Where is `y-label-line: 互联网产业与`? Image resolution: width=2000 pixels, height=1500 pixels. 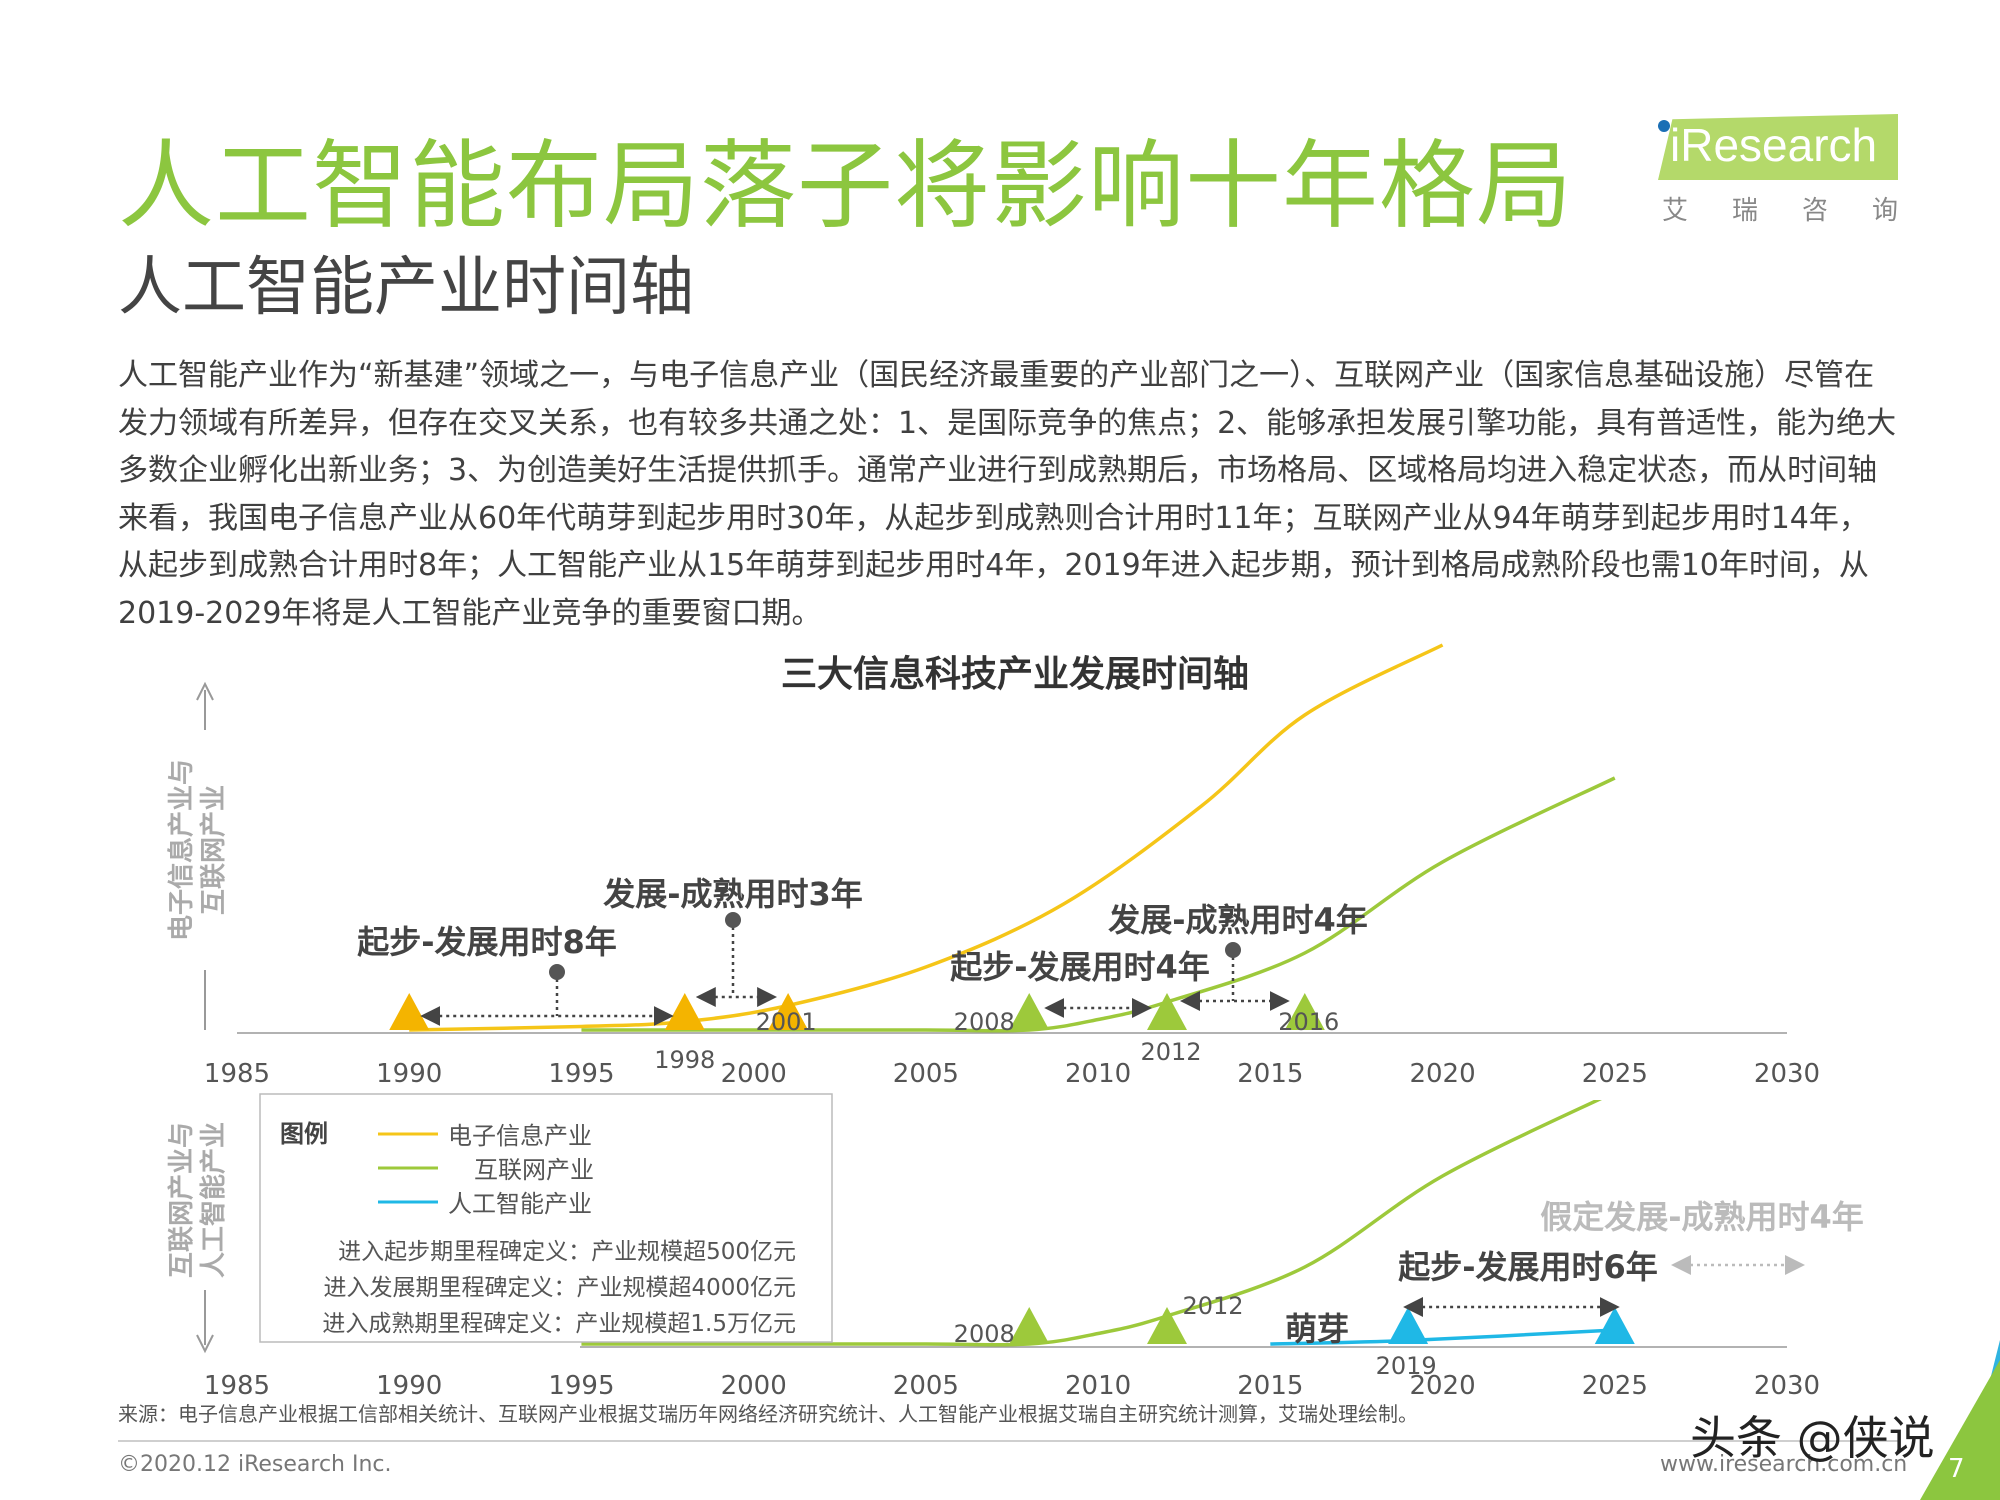 y-label-line: 互联网产业与 is located at coordinates (182, 1200).